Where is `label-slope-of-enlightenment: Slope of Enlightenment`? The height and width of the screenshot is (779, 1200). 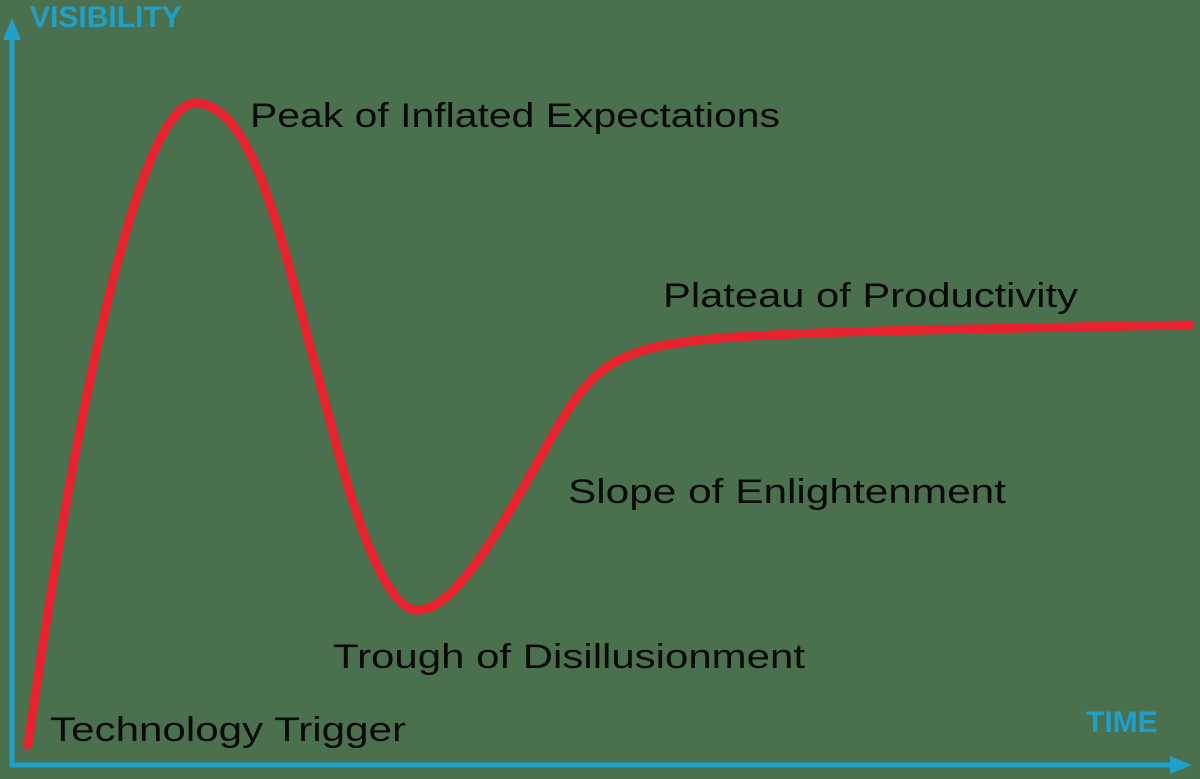
label-slope-of-enlightenment: Slope of Enlightenment is located at coordinates (787, 492).